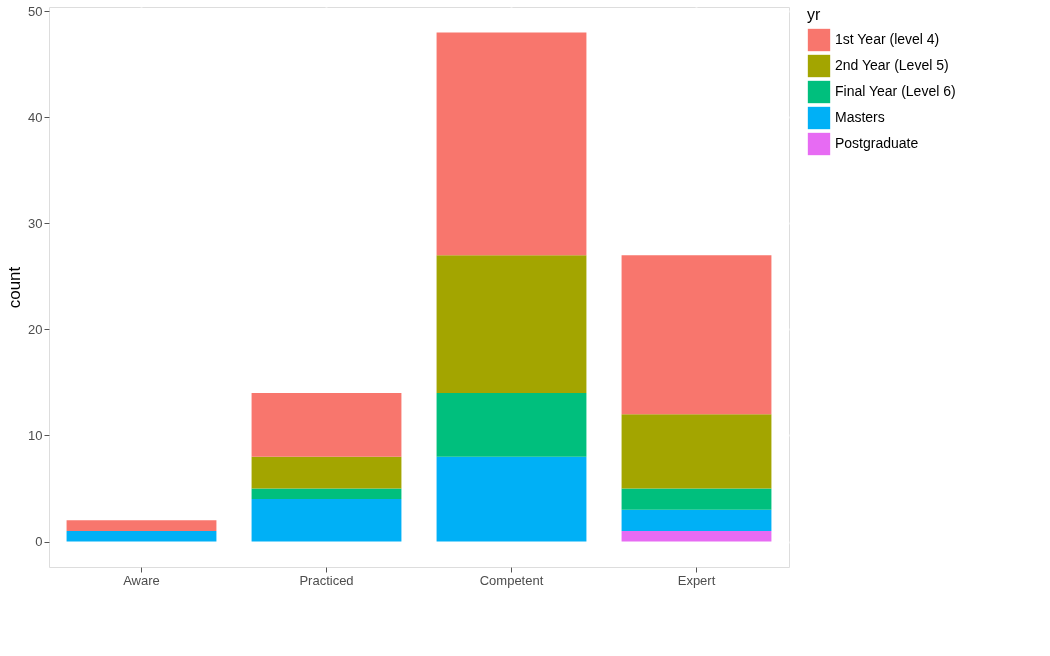 This screenshot has height=656, width=1050. Describe the element at coordinates (35, 329) in the screenshot. I see `y-tick-label: 20` at that location.